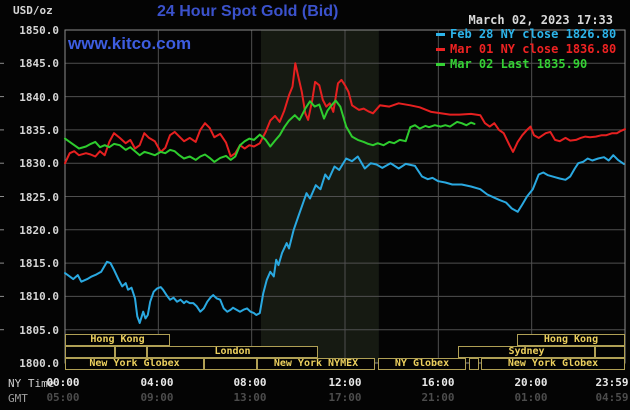 This screenshot has height=410, width=630. I want to click on session-box-london: London, so click(232, 352).